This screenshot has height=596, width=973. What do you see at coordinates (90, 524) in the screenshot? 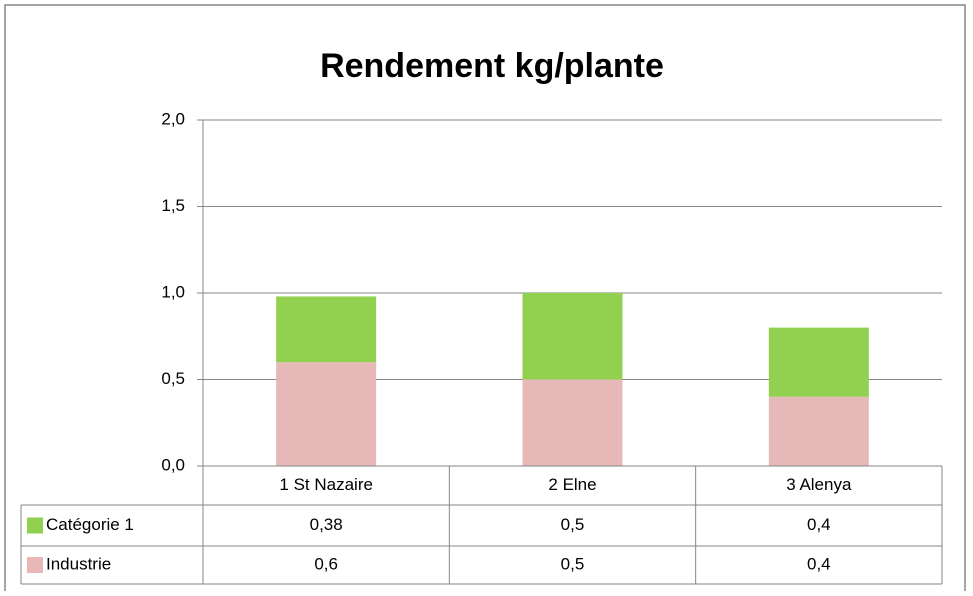
I see `legend-label: Catégorie 1` at bounding box center [90, 524].